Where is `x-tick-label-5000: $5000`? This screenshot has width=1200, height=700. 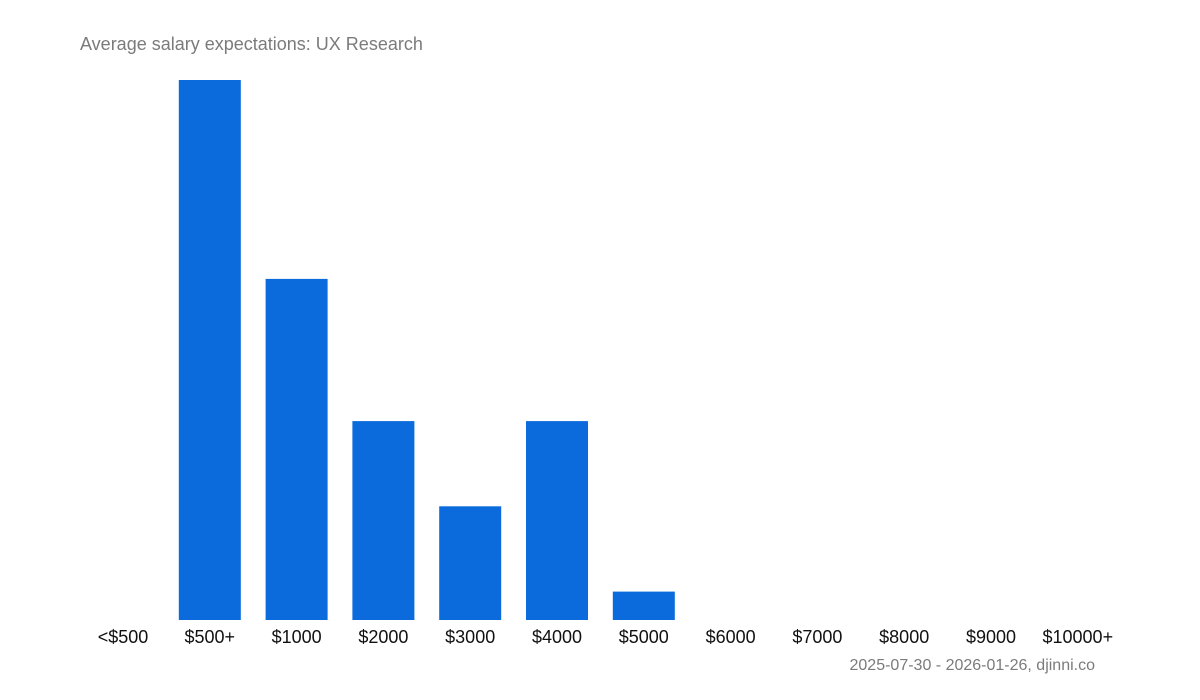
x-tick-label-5000: $5000 is located at coordinates (644, 637).